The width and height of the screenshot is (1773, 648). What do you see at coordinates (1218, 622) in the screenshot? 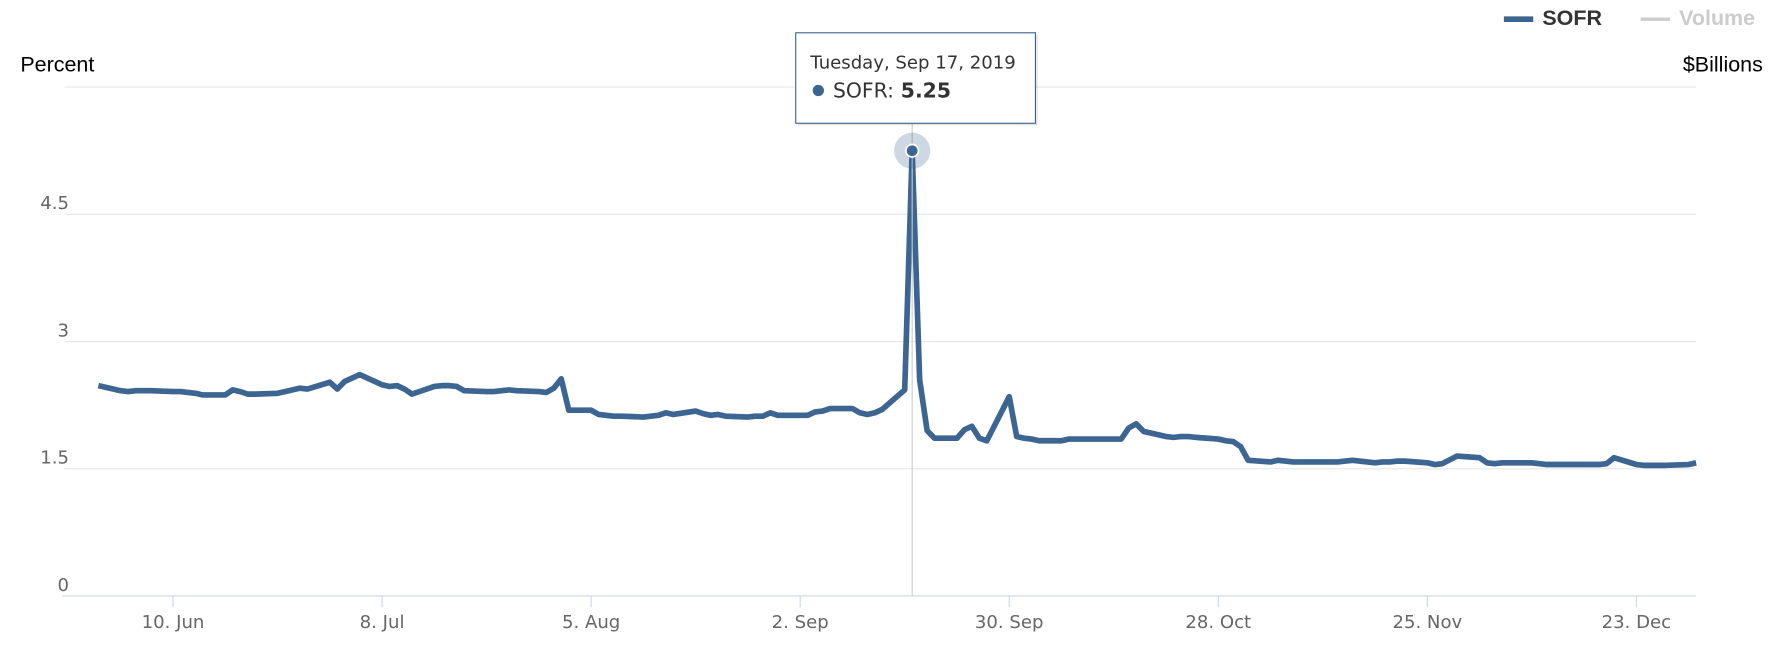
I see `x-tick-label: 28. Oct` at bounding box center [1218, 622].